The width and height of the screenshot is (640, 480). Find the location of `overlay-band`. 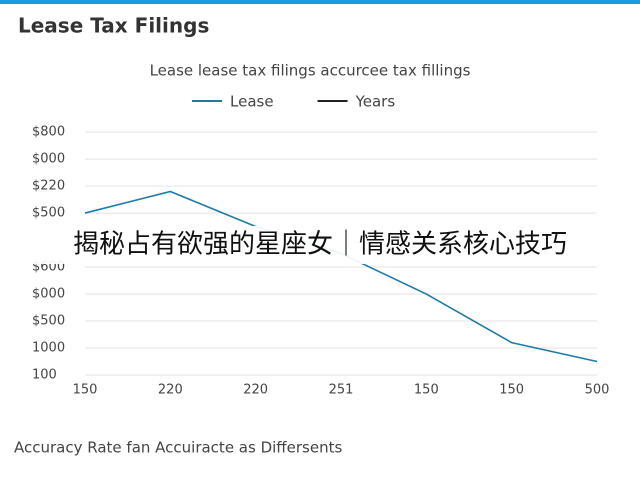

overlay-band is located at coordinates (320, 245).